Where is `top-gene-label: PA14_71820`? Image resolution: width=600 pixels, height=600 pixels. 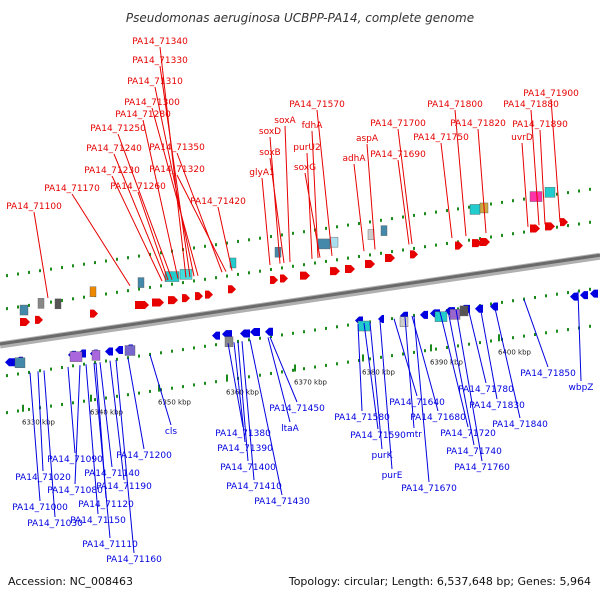
top-gene-label: PA14_71820 is located at coordinates (478, 124).